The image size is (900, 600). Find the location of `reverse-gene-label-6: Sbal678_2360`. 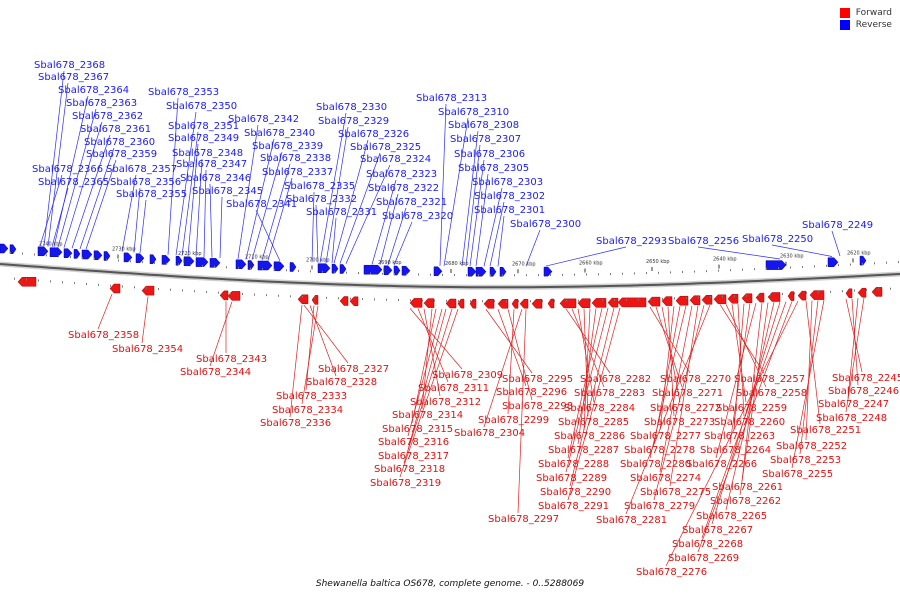

reverse-gene-label-6: Sbal678_2360 is located at coordinates (119, 142).